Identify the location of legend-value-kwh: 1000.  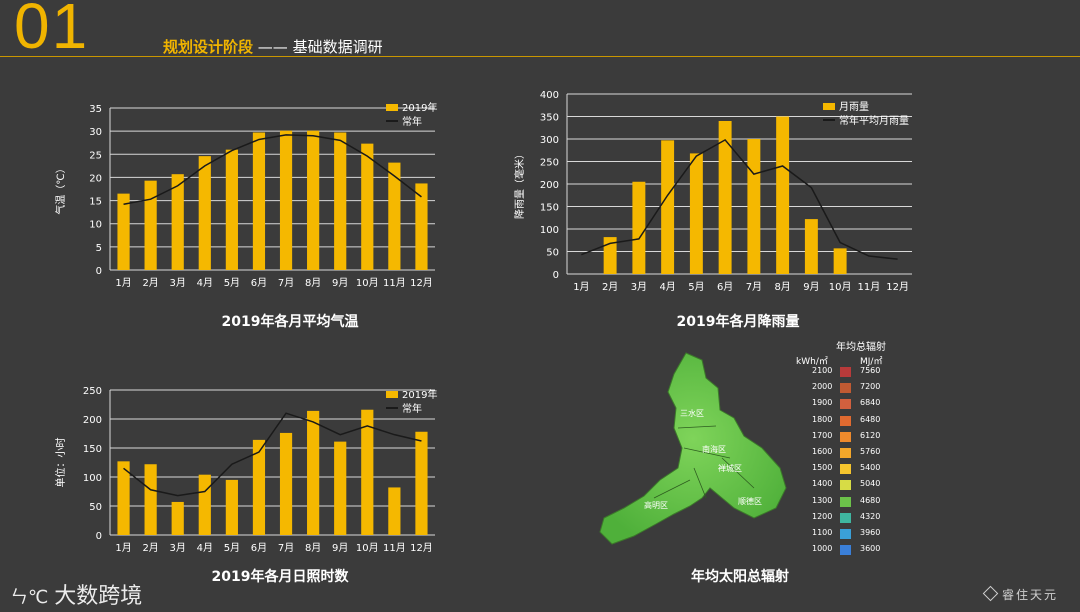
(822, 549).